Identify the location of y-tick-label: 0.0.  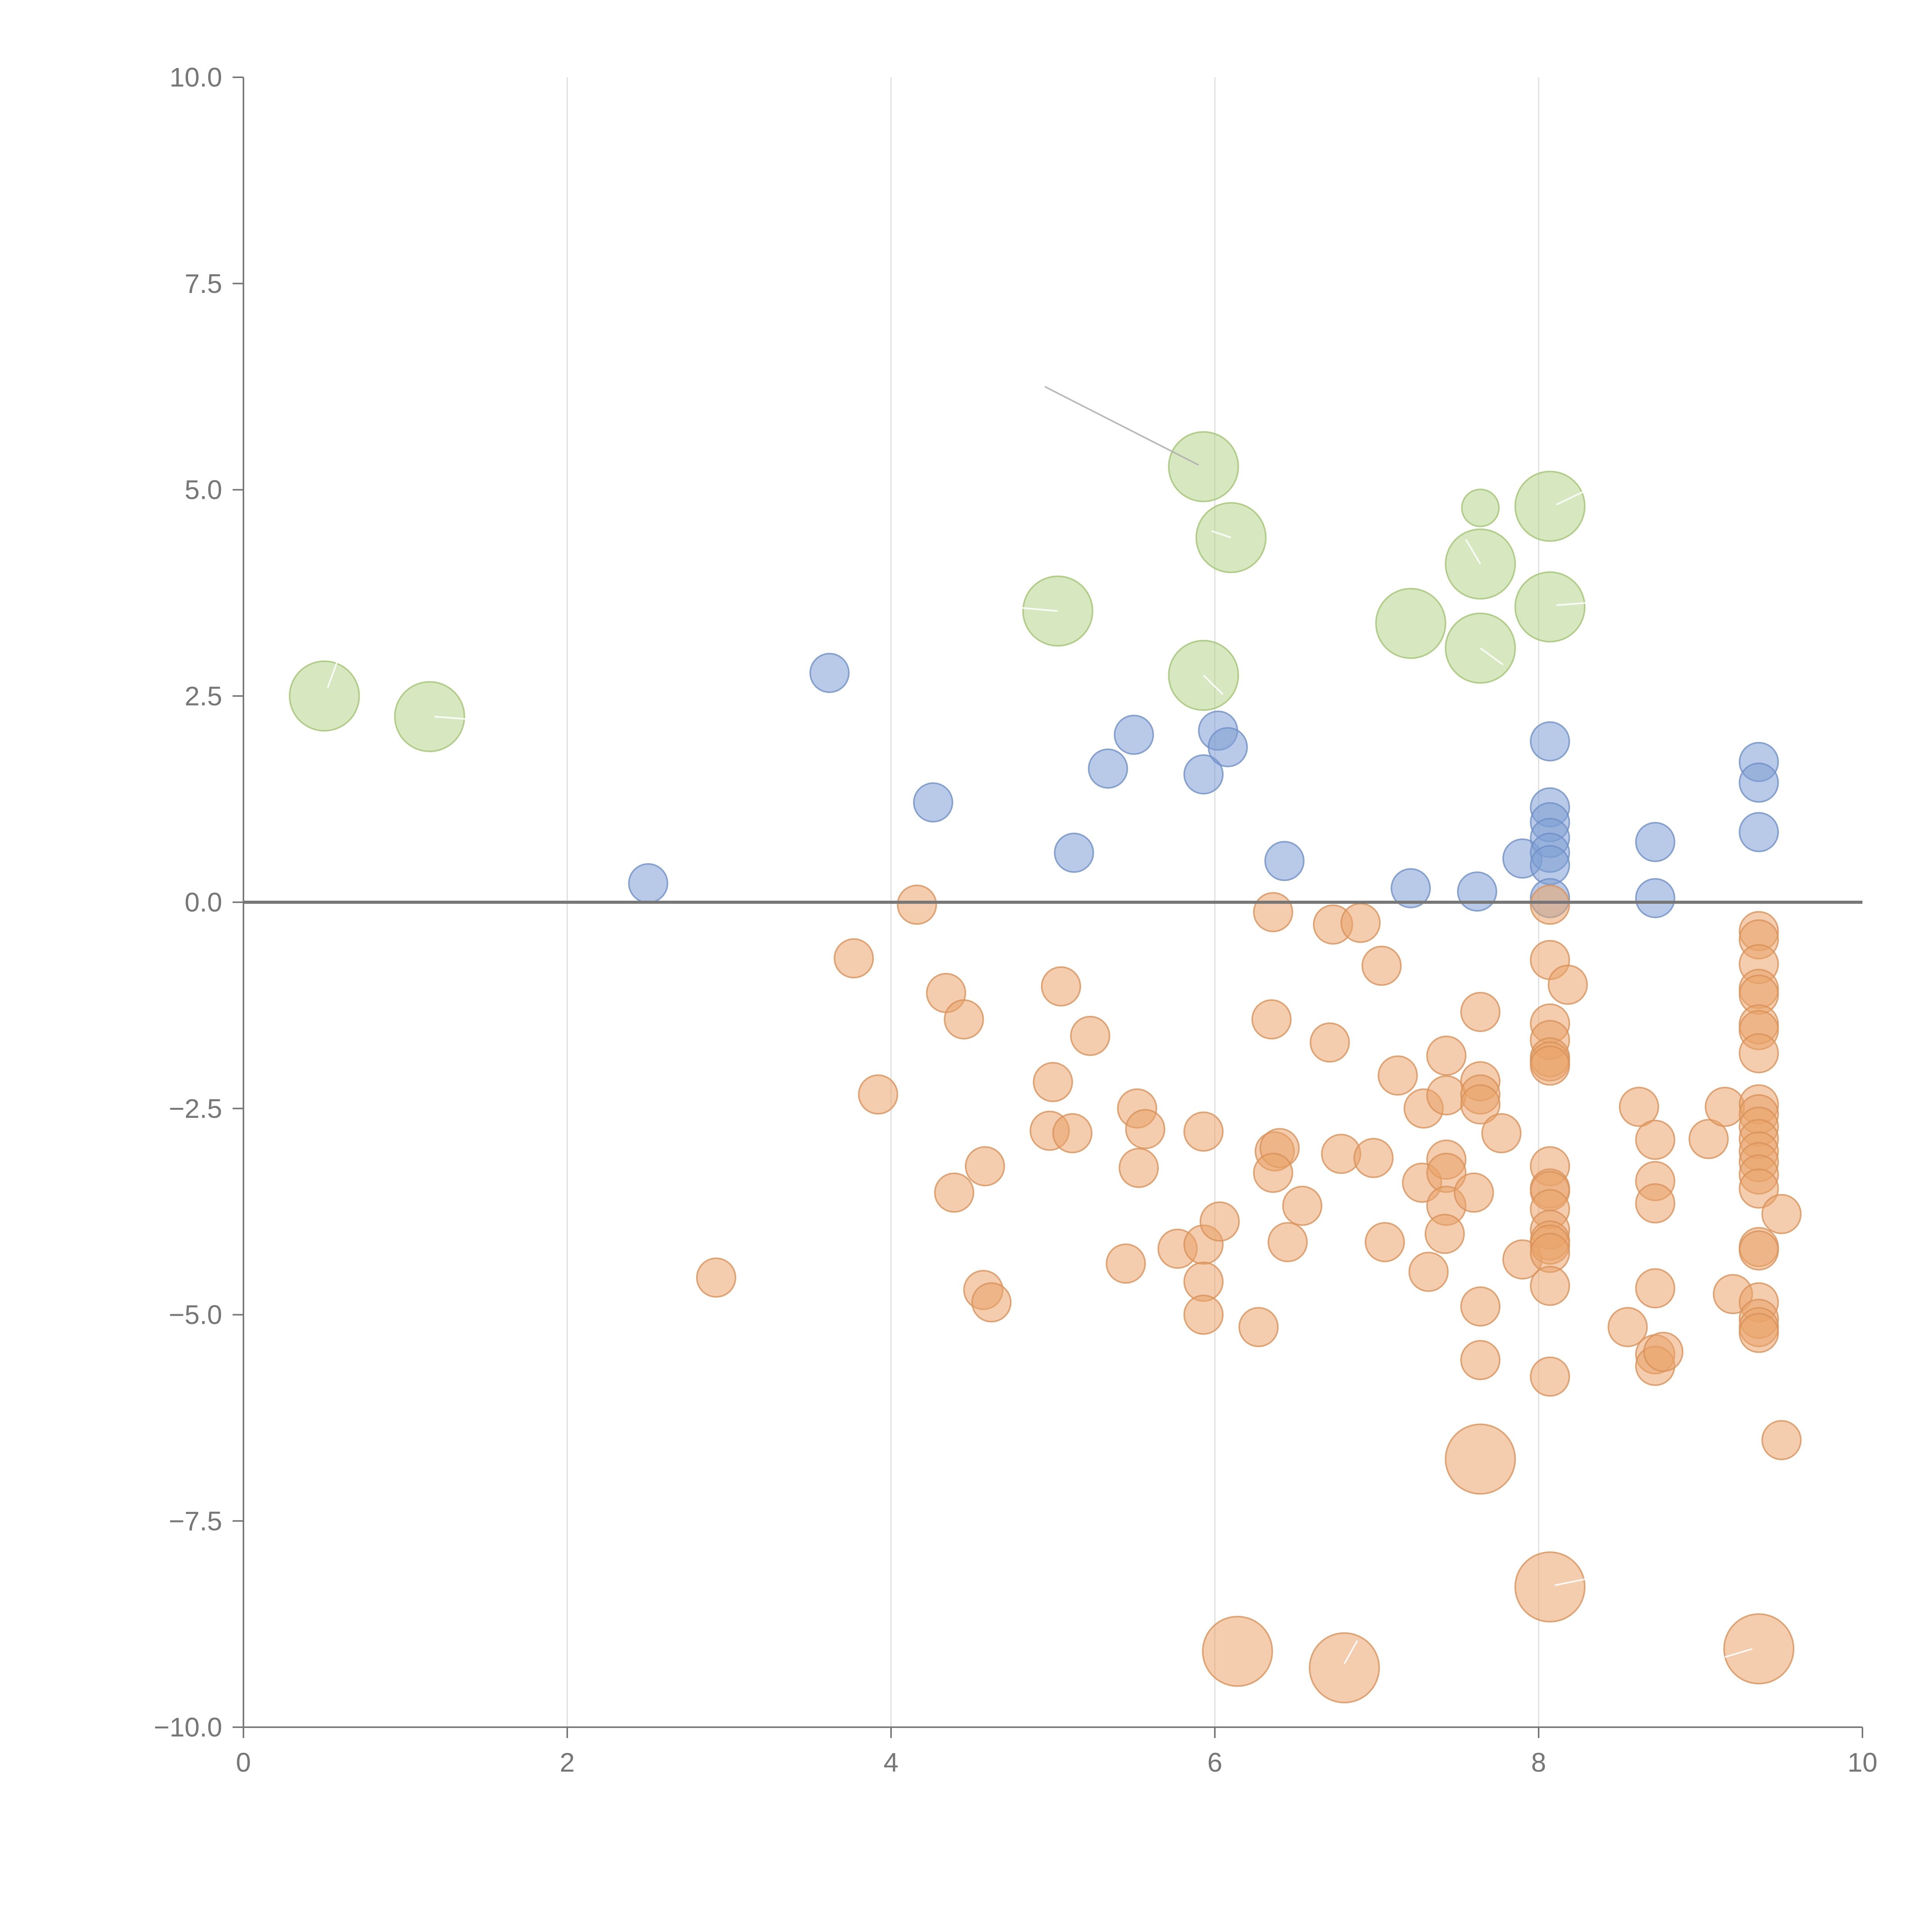
(204, 902).